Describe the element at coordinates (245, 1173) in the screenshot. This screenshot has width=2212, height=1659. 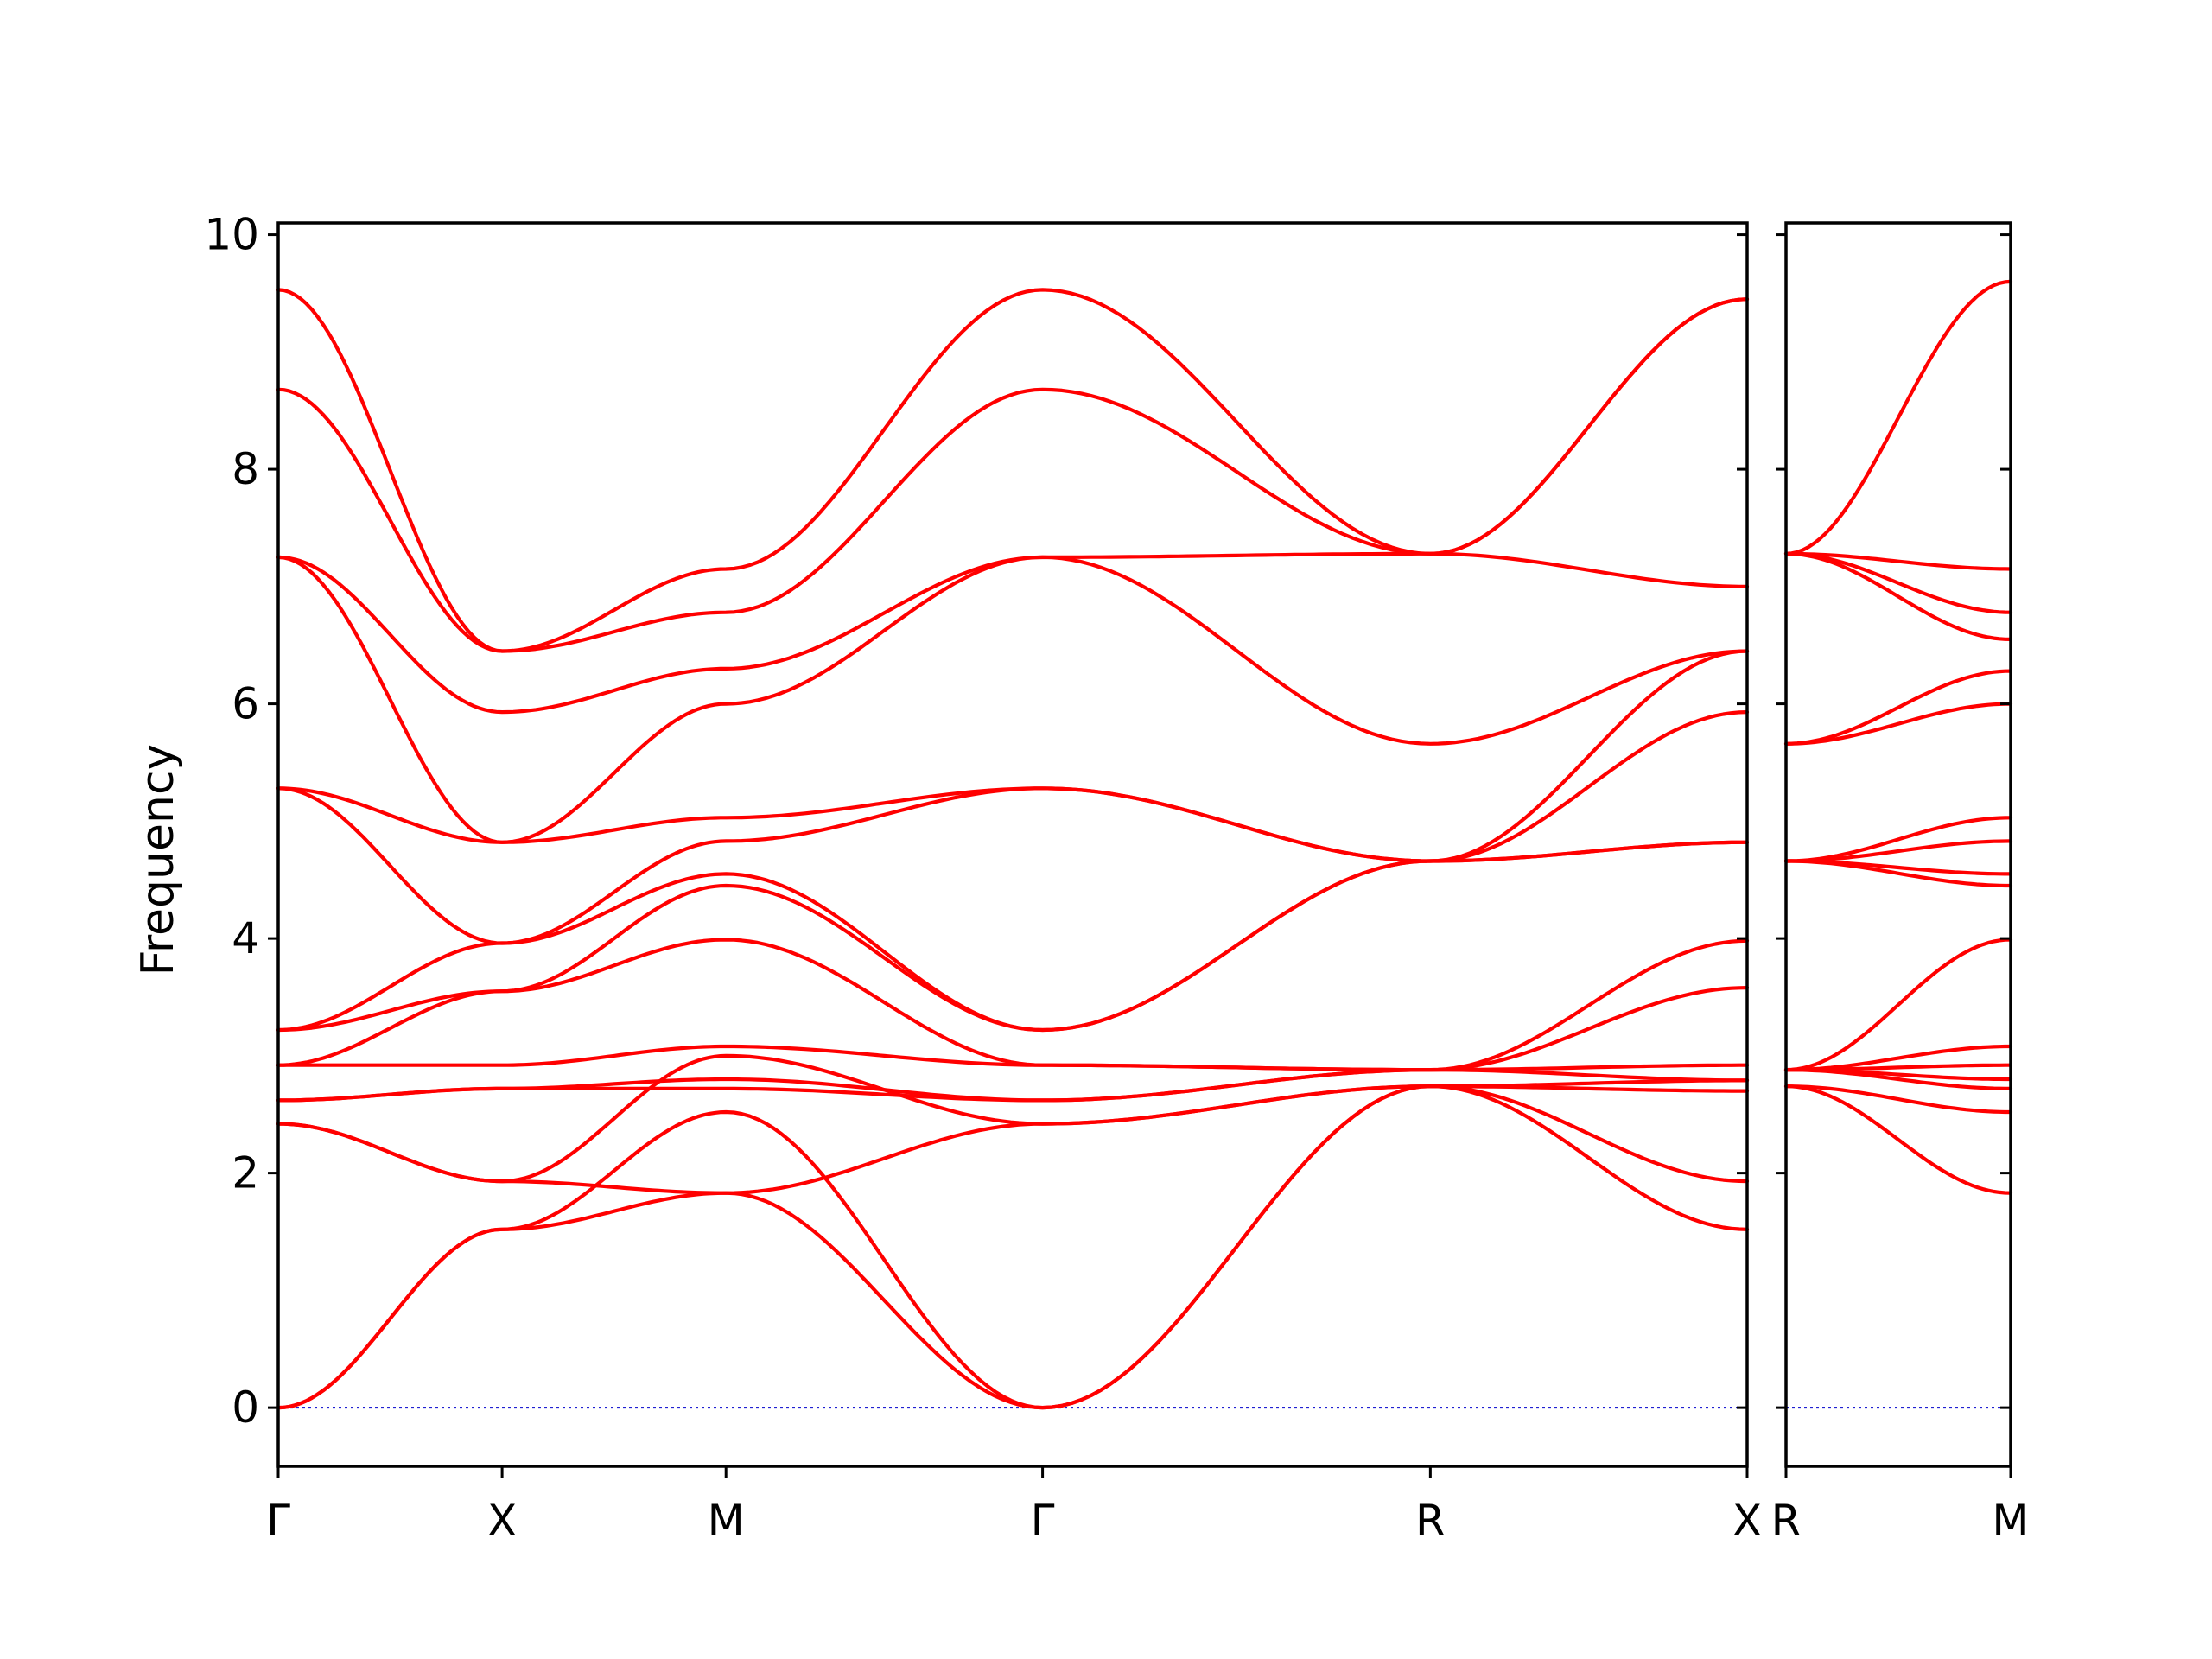
I see `y-tick-label: 2` at that location.